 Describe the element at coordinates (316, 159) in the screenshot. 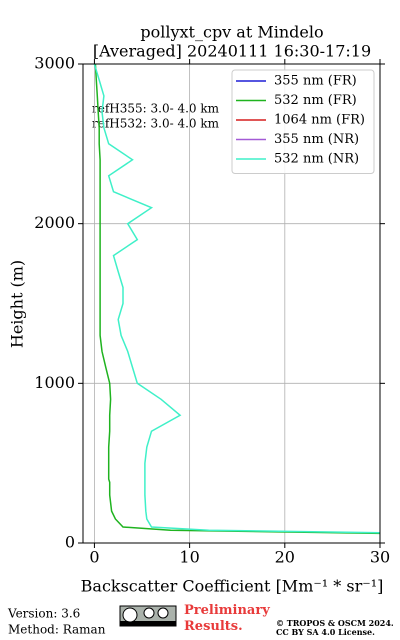

I see `legend-label: 532 nm (NR)` at that location.